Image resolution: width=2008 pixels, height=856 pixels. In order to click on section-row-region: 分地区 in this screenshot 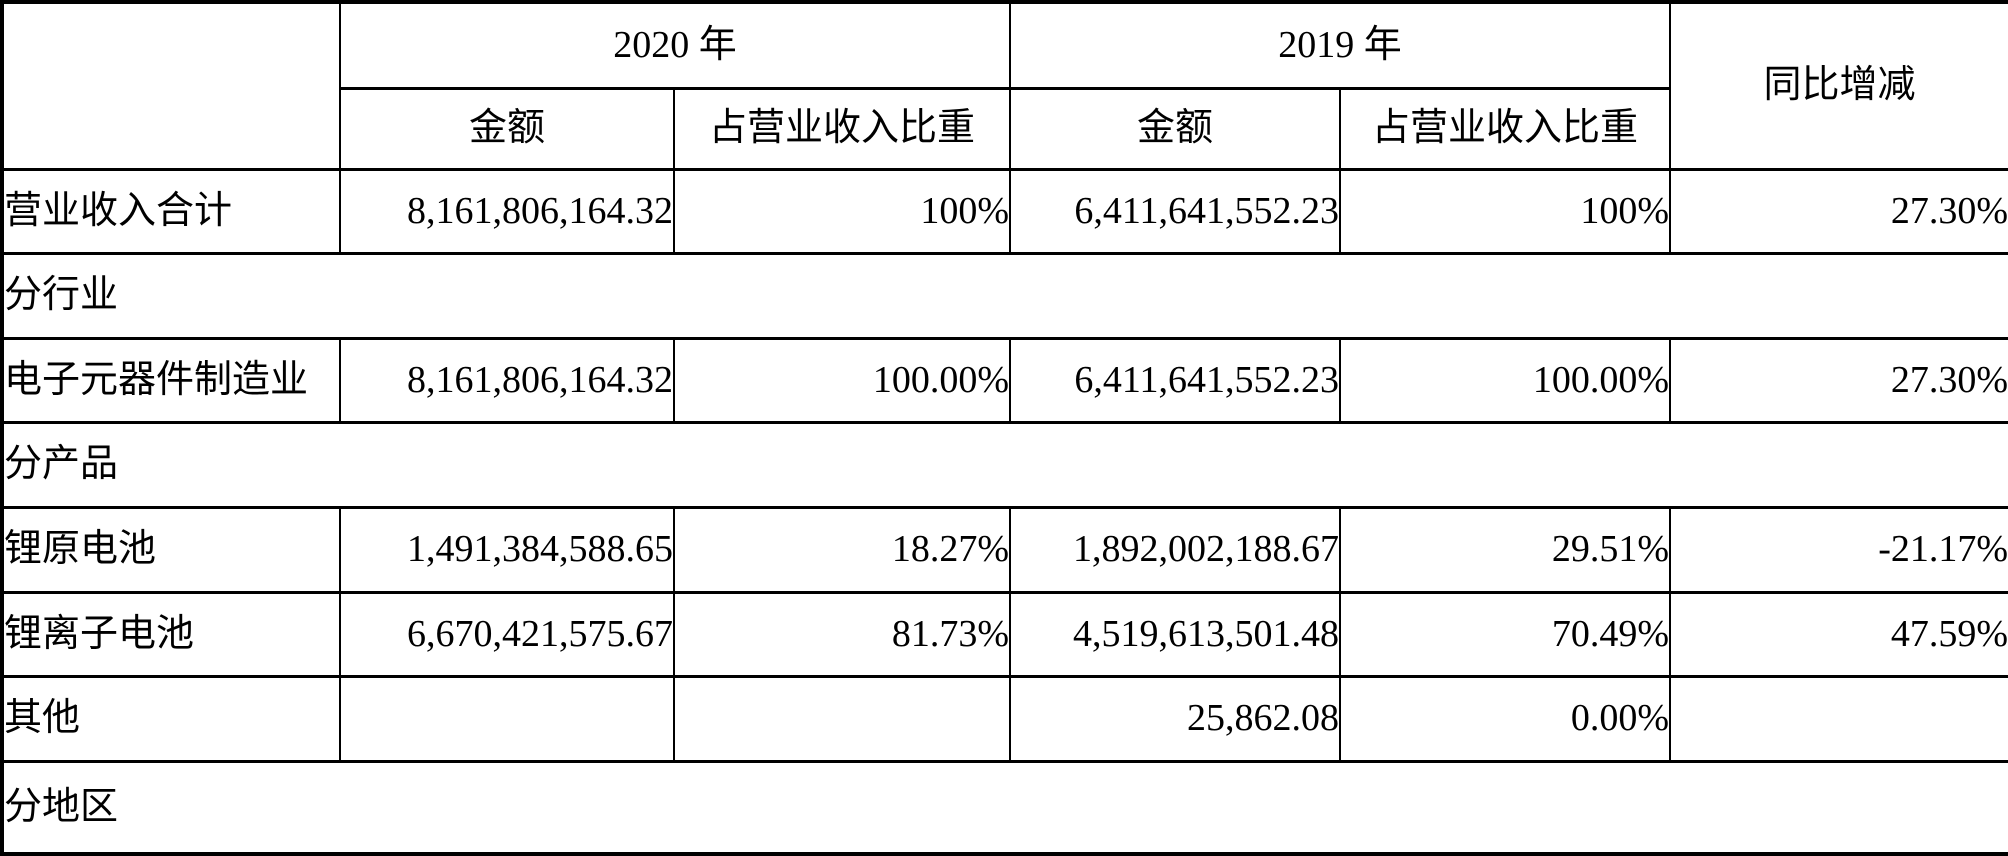, I will do `click(1004, 807)`.